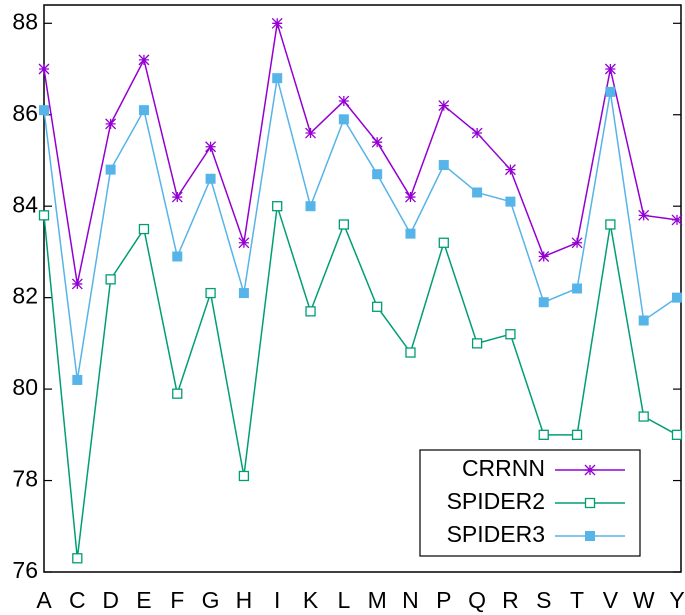 The width and height of the screenshot is (685, 615). Describe the element at coordinates (577, 600) in the screenshot. I see `x-tick-label: T` at that location.